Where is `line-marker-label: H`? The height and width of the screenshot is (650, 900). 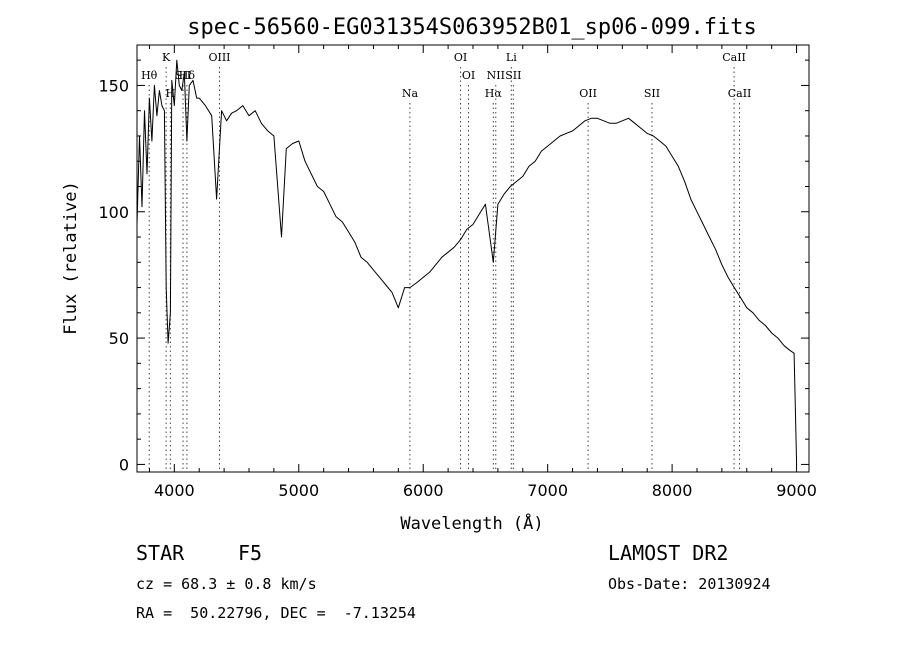
line-marker-label: H is located at coordinates (171, 93).